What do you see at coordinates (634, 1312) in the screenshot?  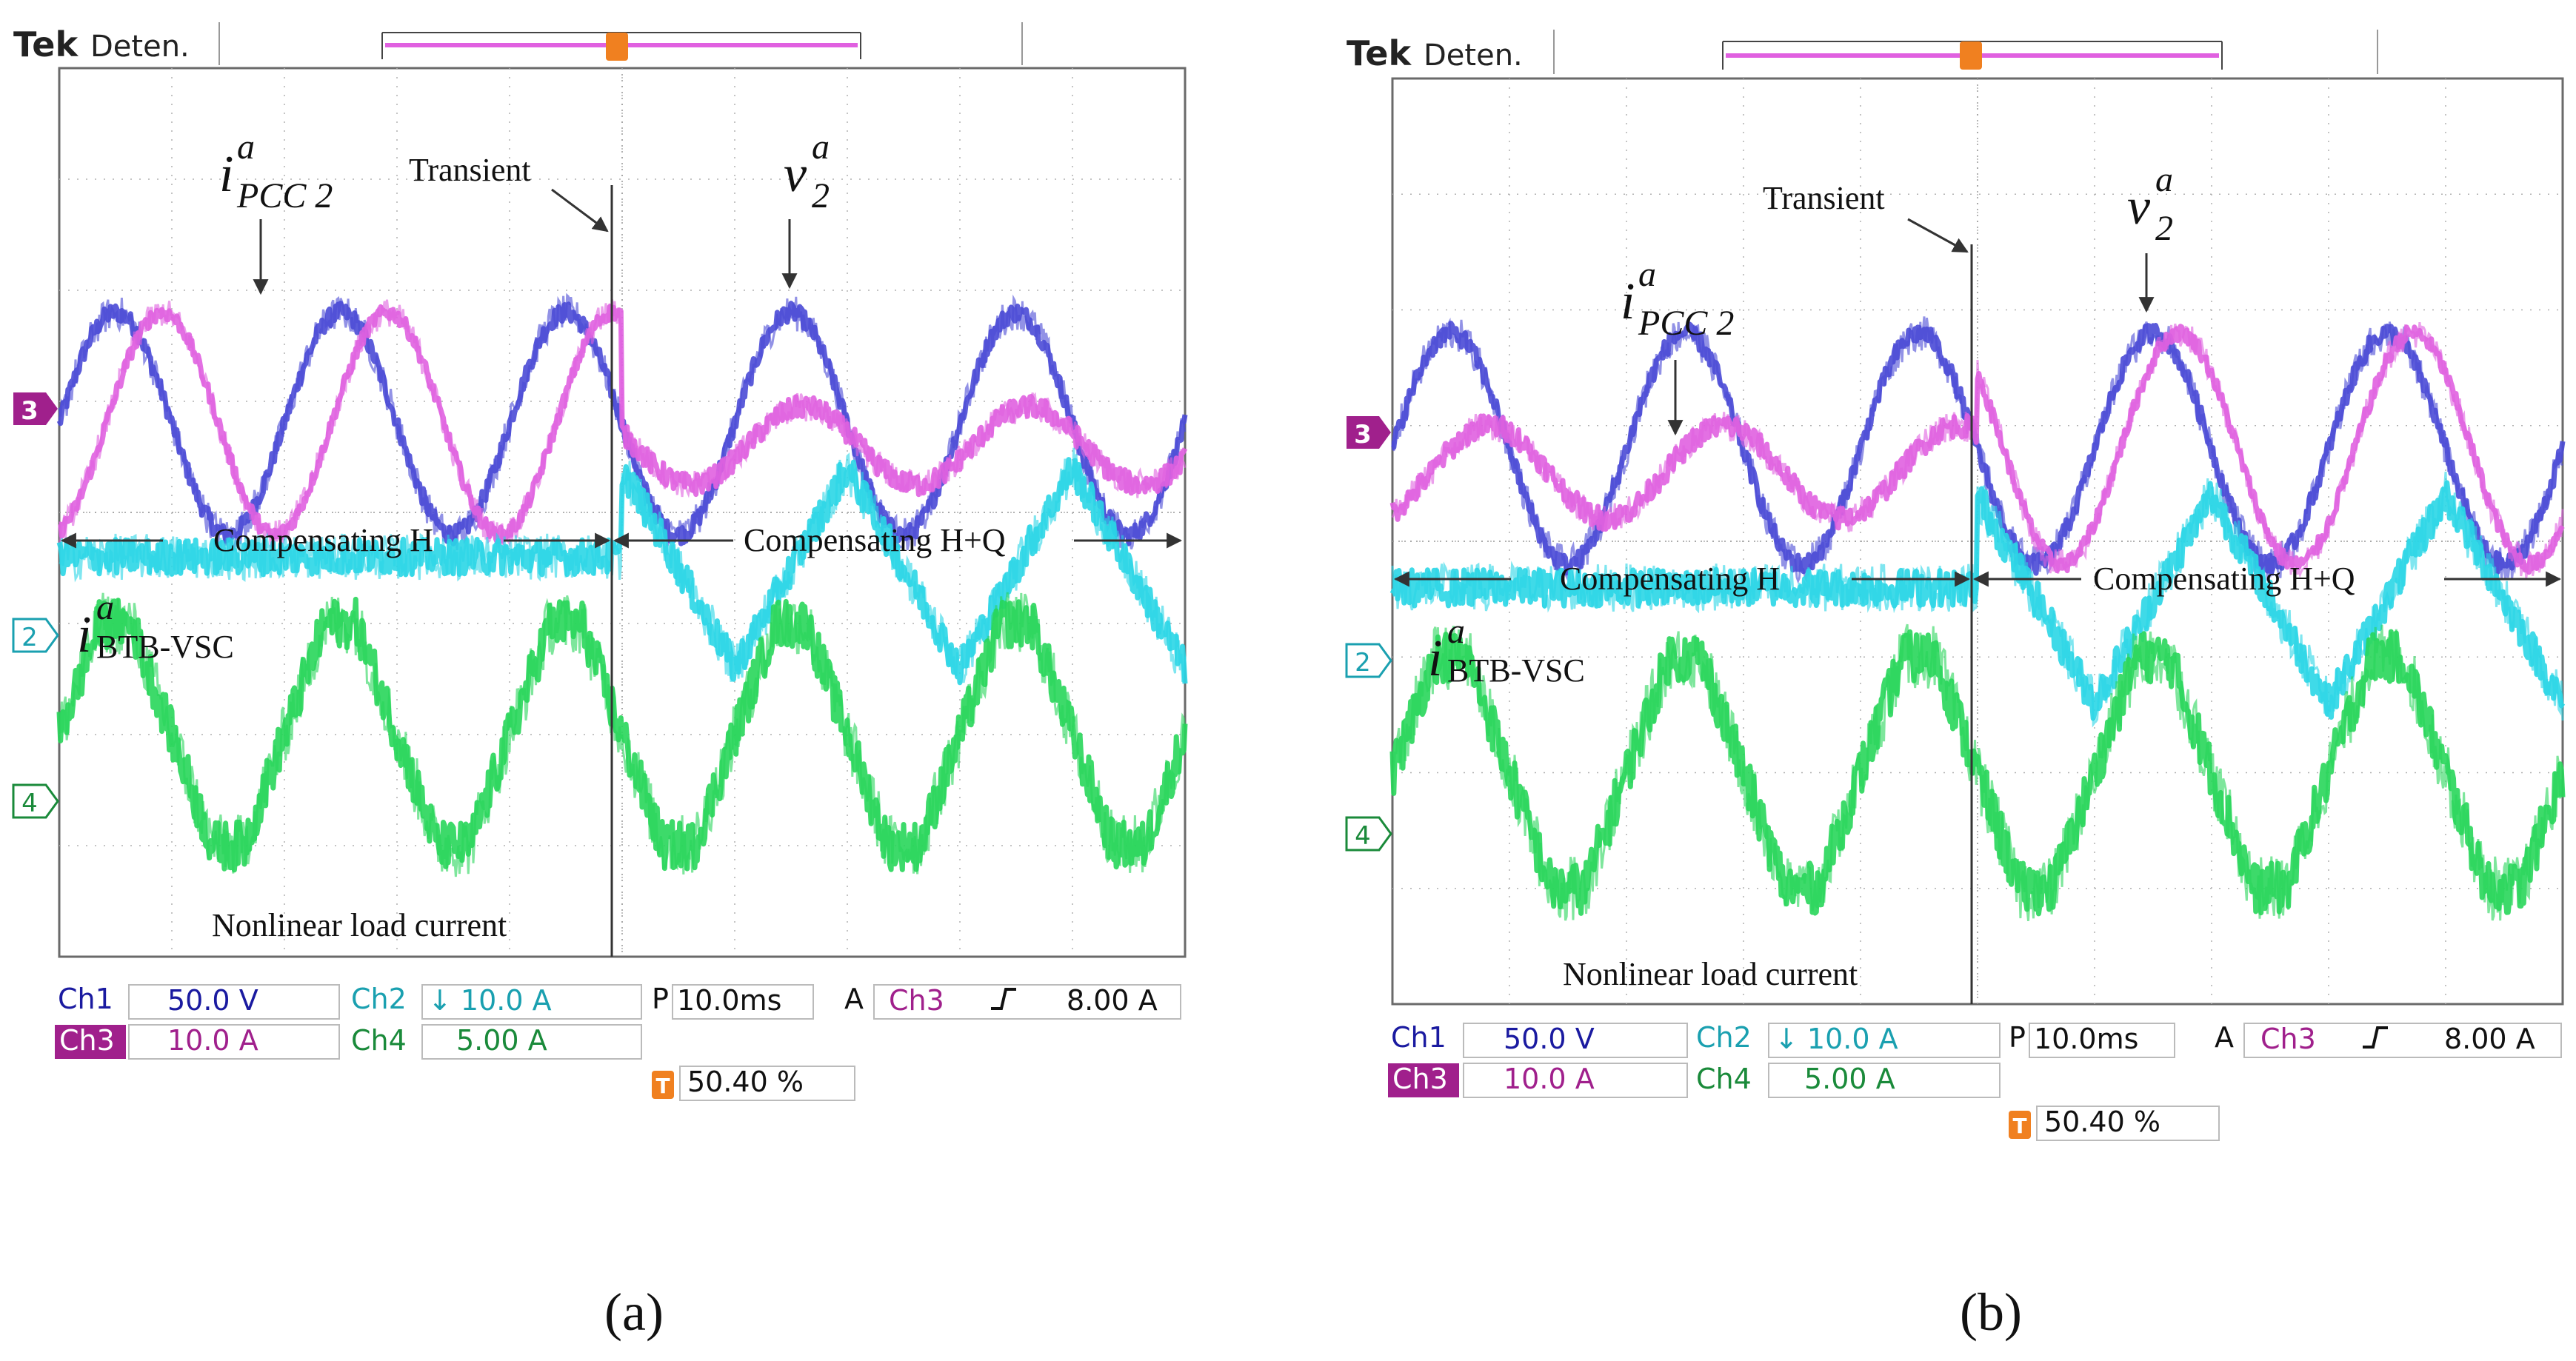 I see `caption-a: (a)` at bounding box center [634, 1312].